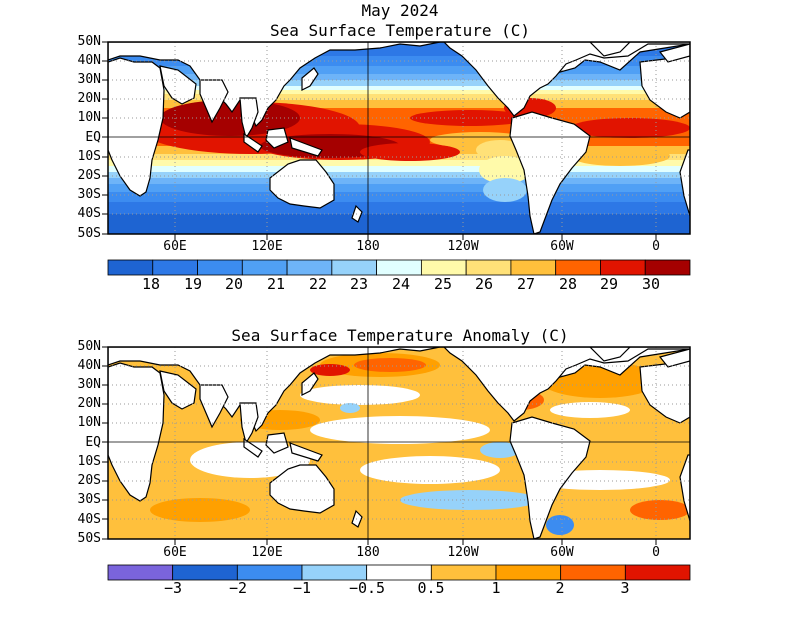 The height and width of the screenshot is (618, 800). I want to click on colorbar-label: 0.5, so click(431, 588).